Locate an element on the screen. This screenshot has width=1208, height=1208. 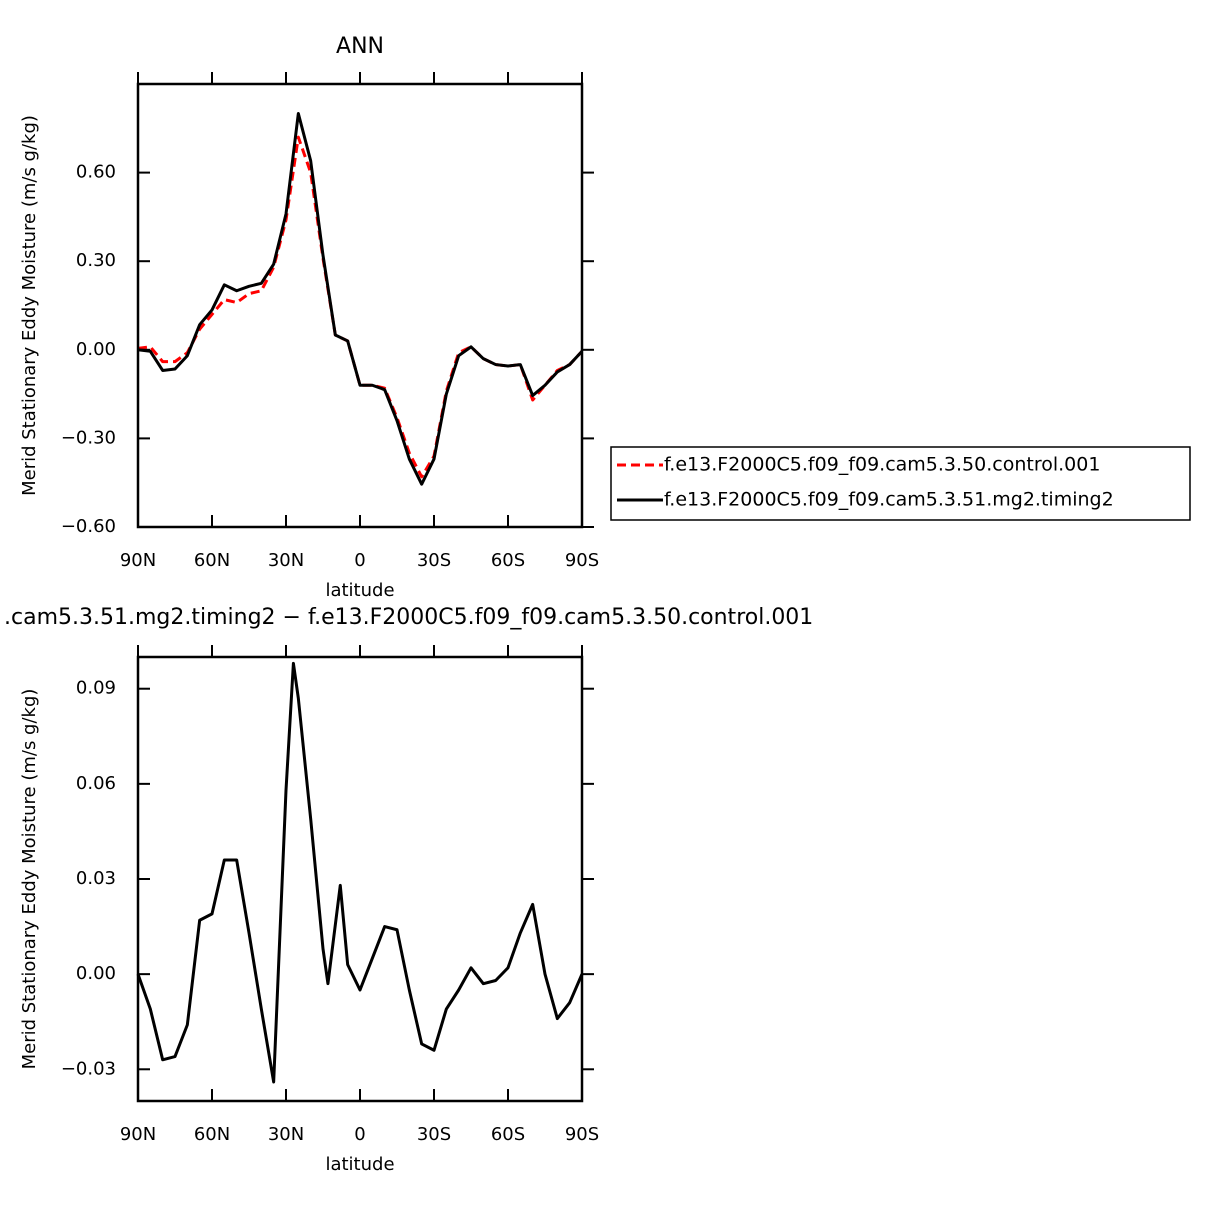
legend-box is located at coordinates (900, 483).